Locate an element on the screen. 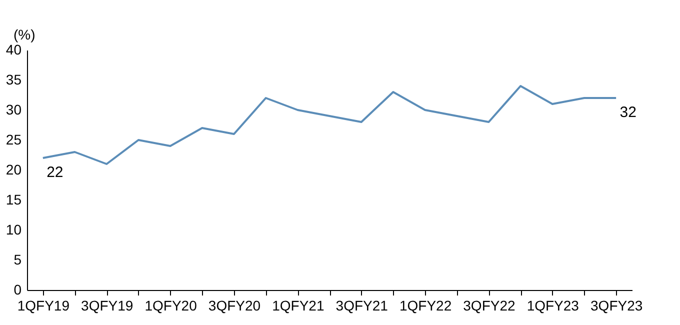 This screenshot has height=325, width=680. y-tick-label: 5 is located at coordinates (18, 260).